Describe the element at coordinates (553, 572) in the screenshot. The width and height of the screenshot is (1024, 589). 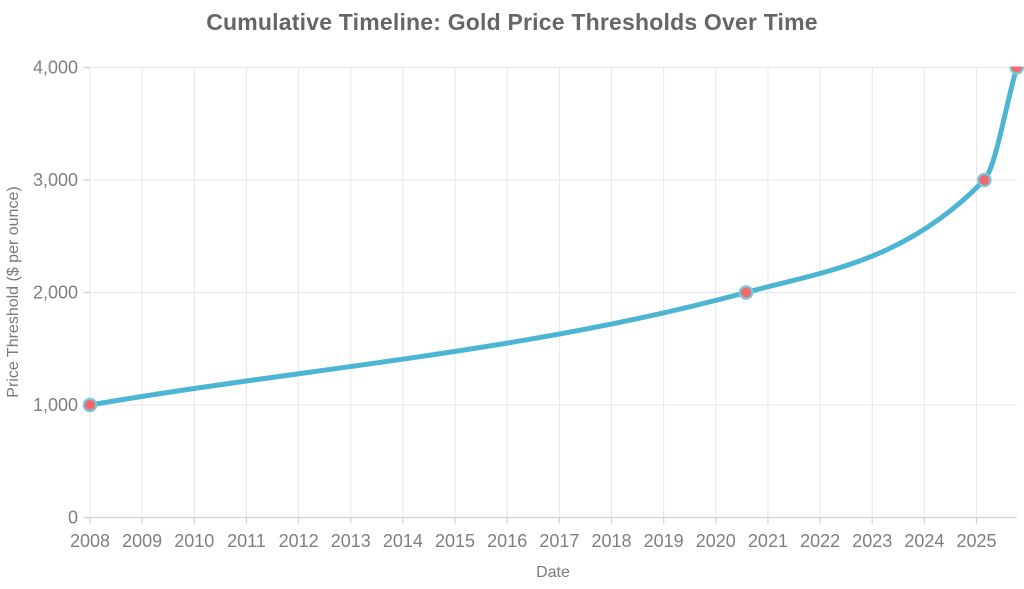
I see `x-axis-title: Date` at that location.